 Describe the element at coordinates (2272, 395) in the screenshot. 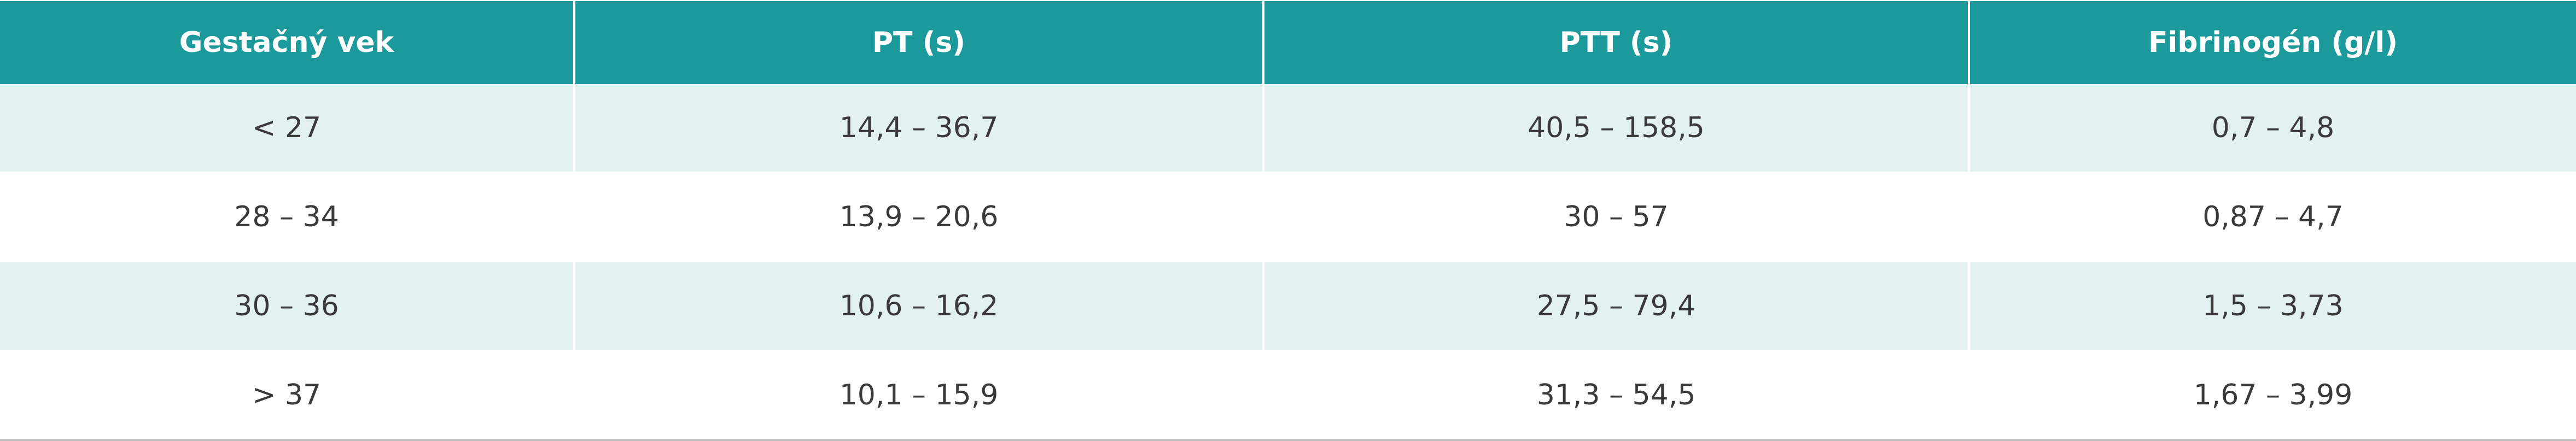

I see `table-cell: 1,67 – 3,99` at that location.